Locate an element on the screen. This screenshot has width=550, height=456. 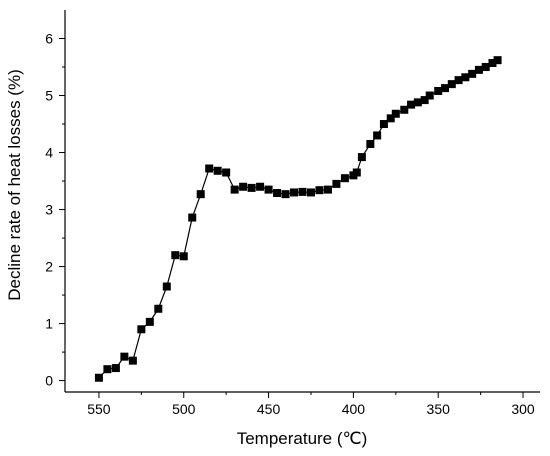
y-tick-label: 3 is located at coordinates (49, 210).